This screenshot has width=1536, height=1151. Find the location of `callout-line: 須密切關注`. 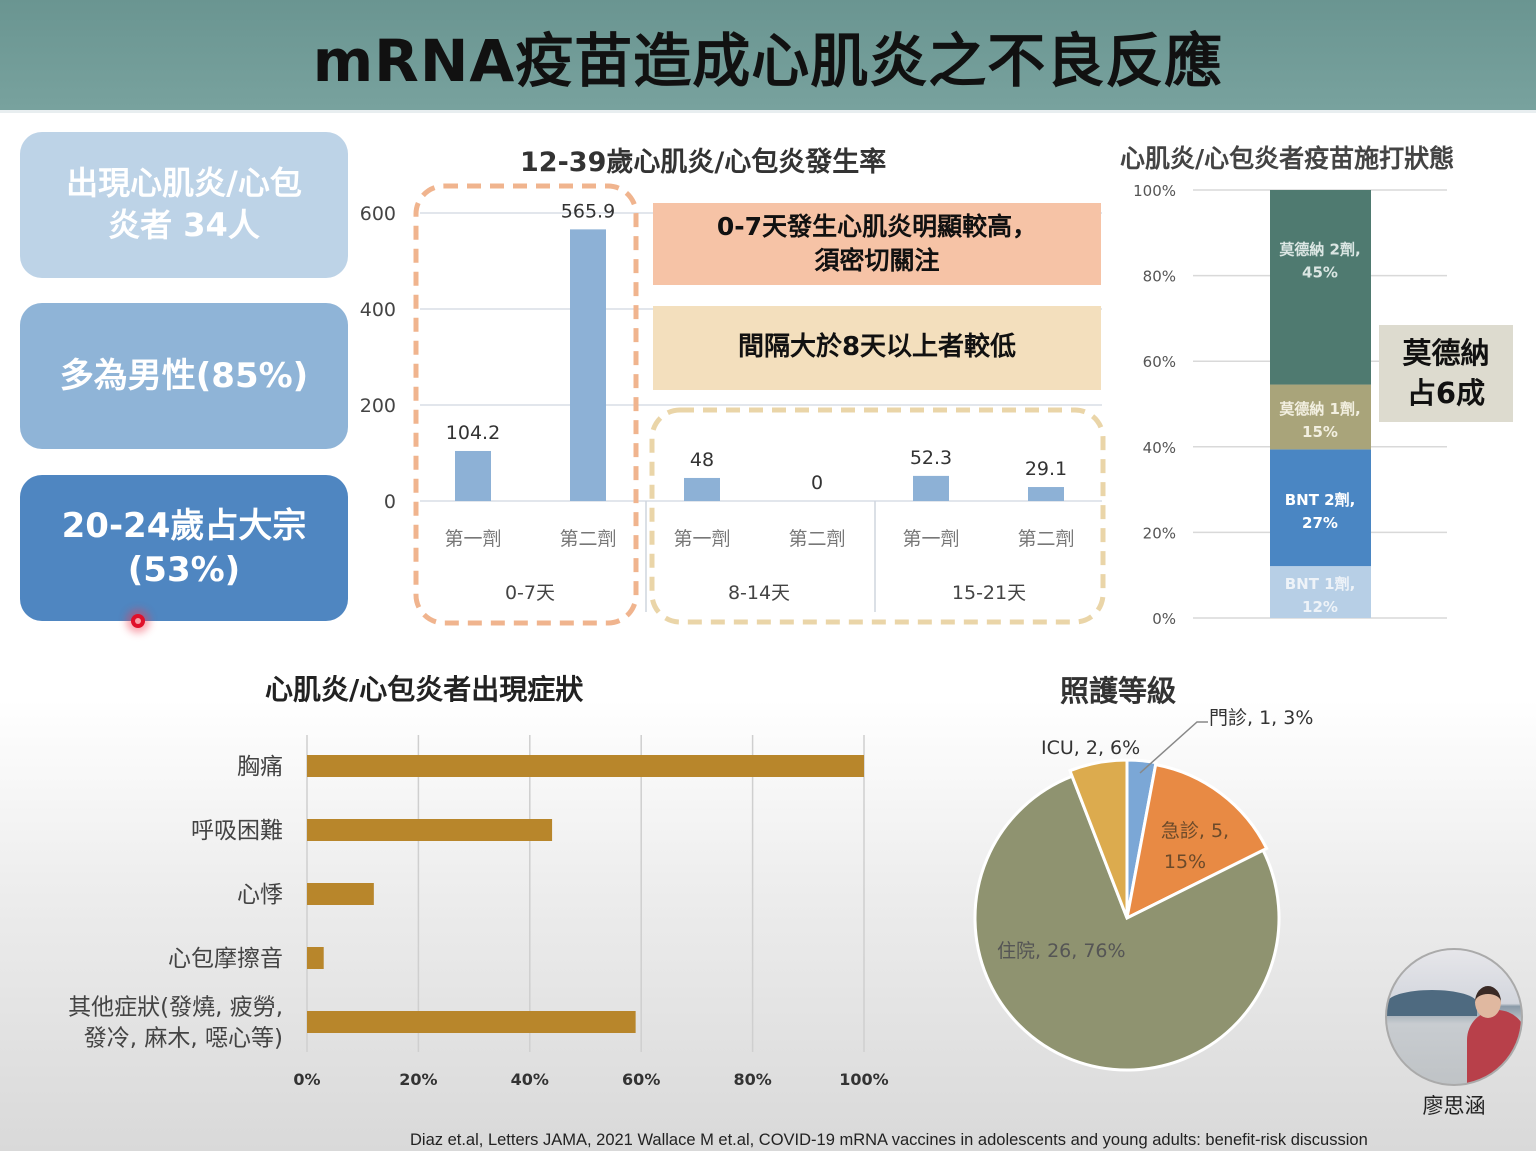

callout-line: 須密切關注 is located at coordinates (877, 260).